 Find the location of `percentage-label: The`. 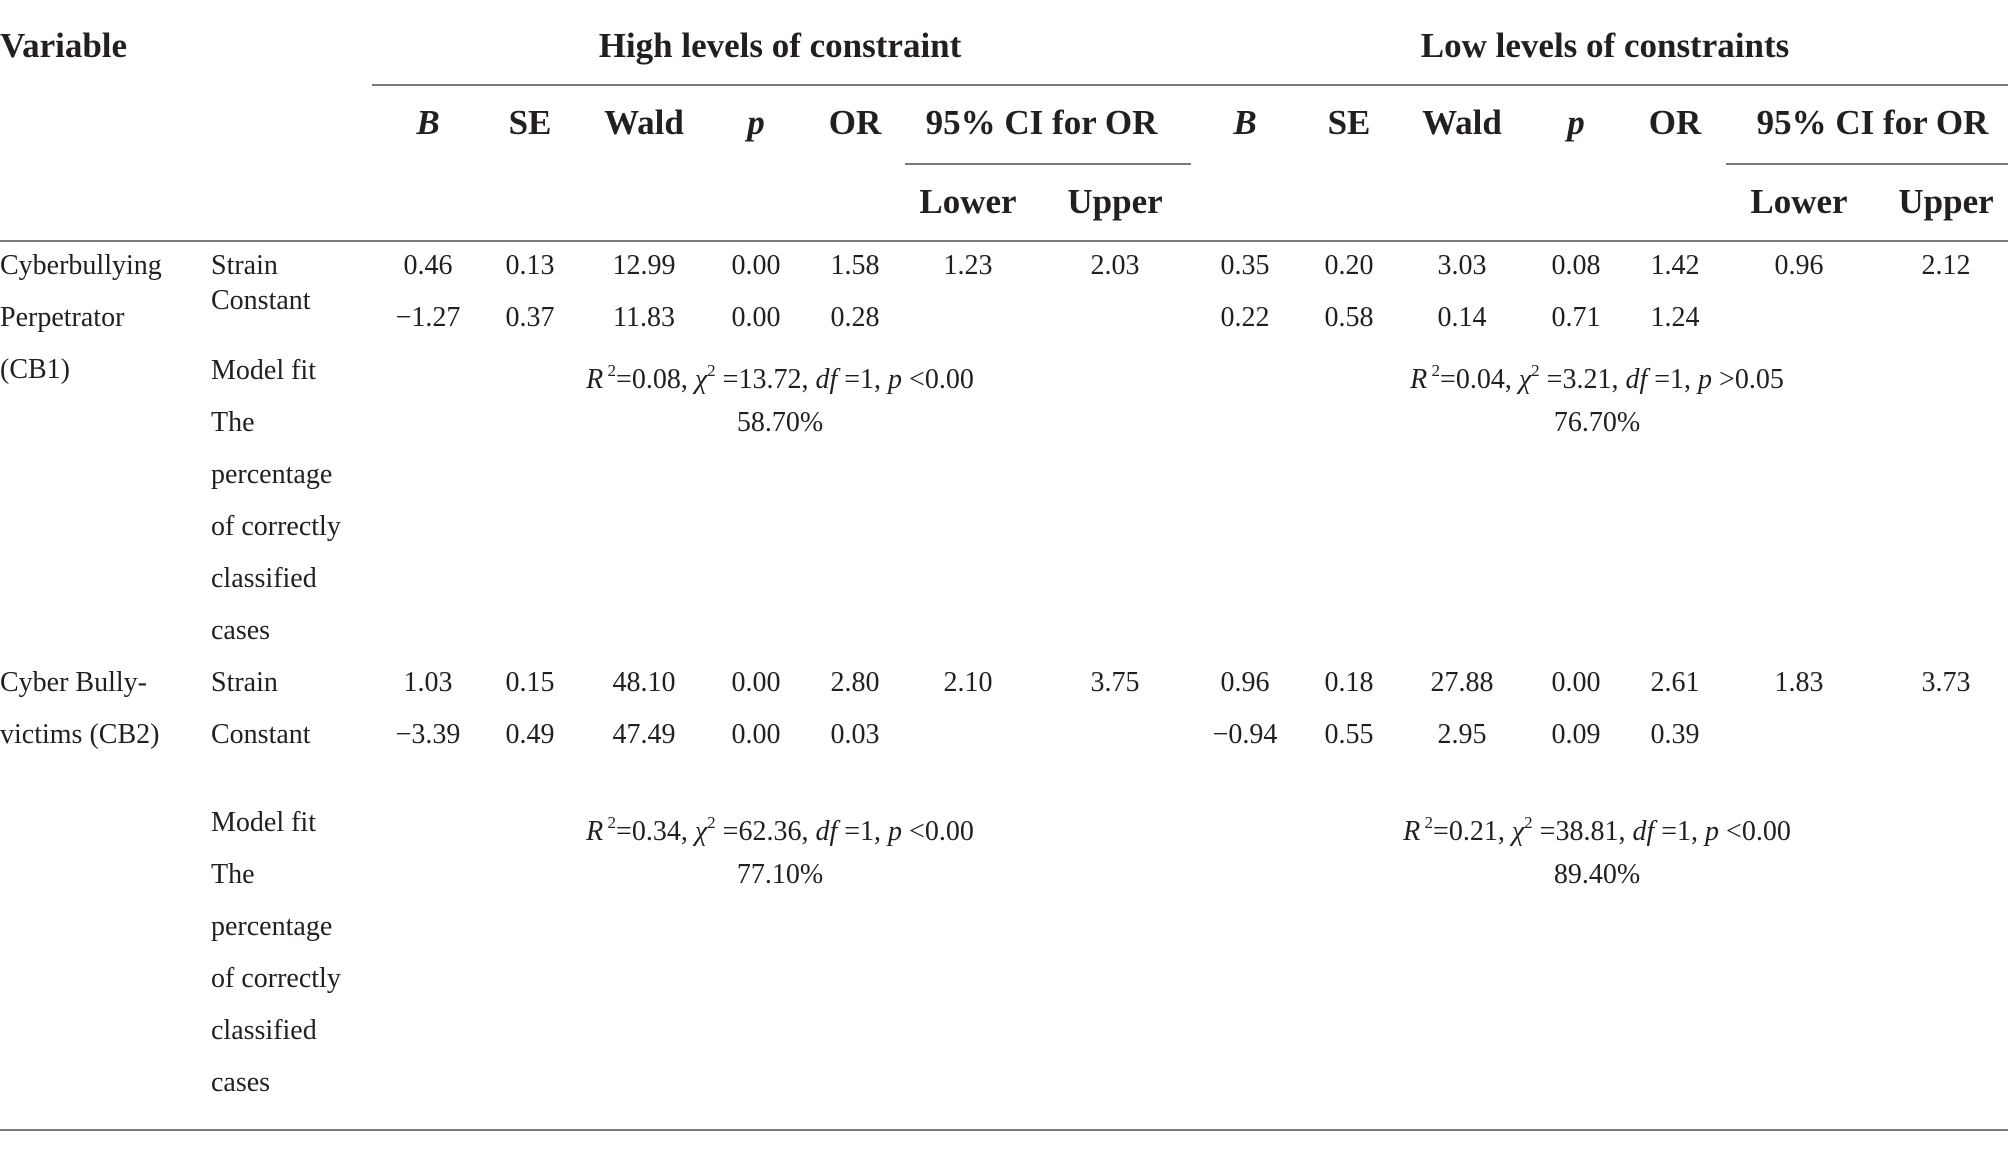

percentage-label: The is located at coordinates (233, 422).